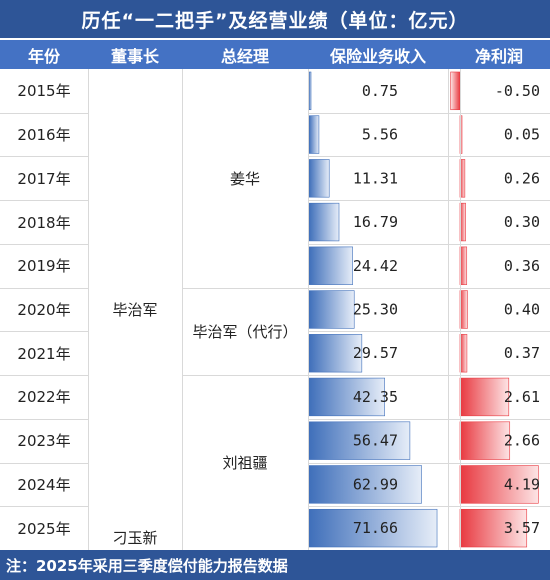 This screenshot has width=550, height=580. I want to click on premium-value-label: 42.35, so click(375, 397).